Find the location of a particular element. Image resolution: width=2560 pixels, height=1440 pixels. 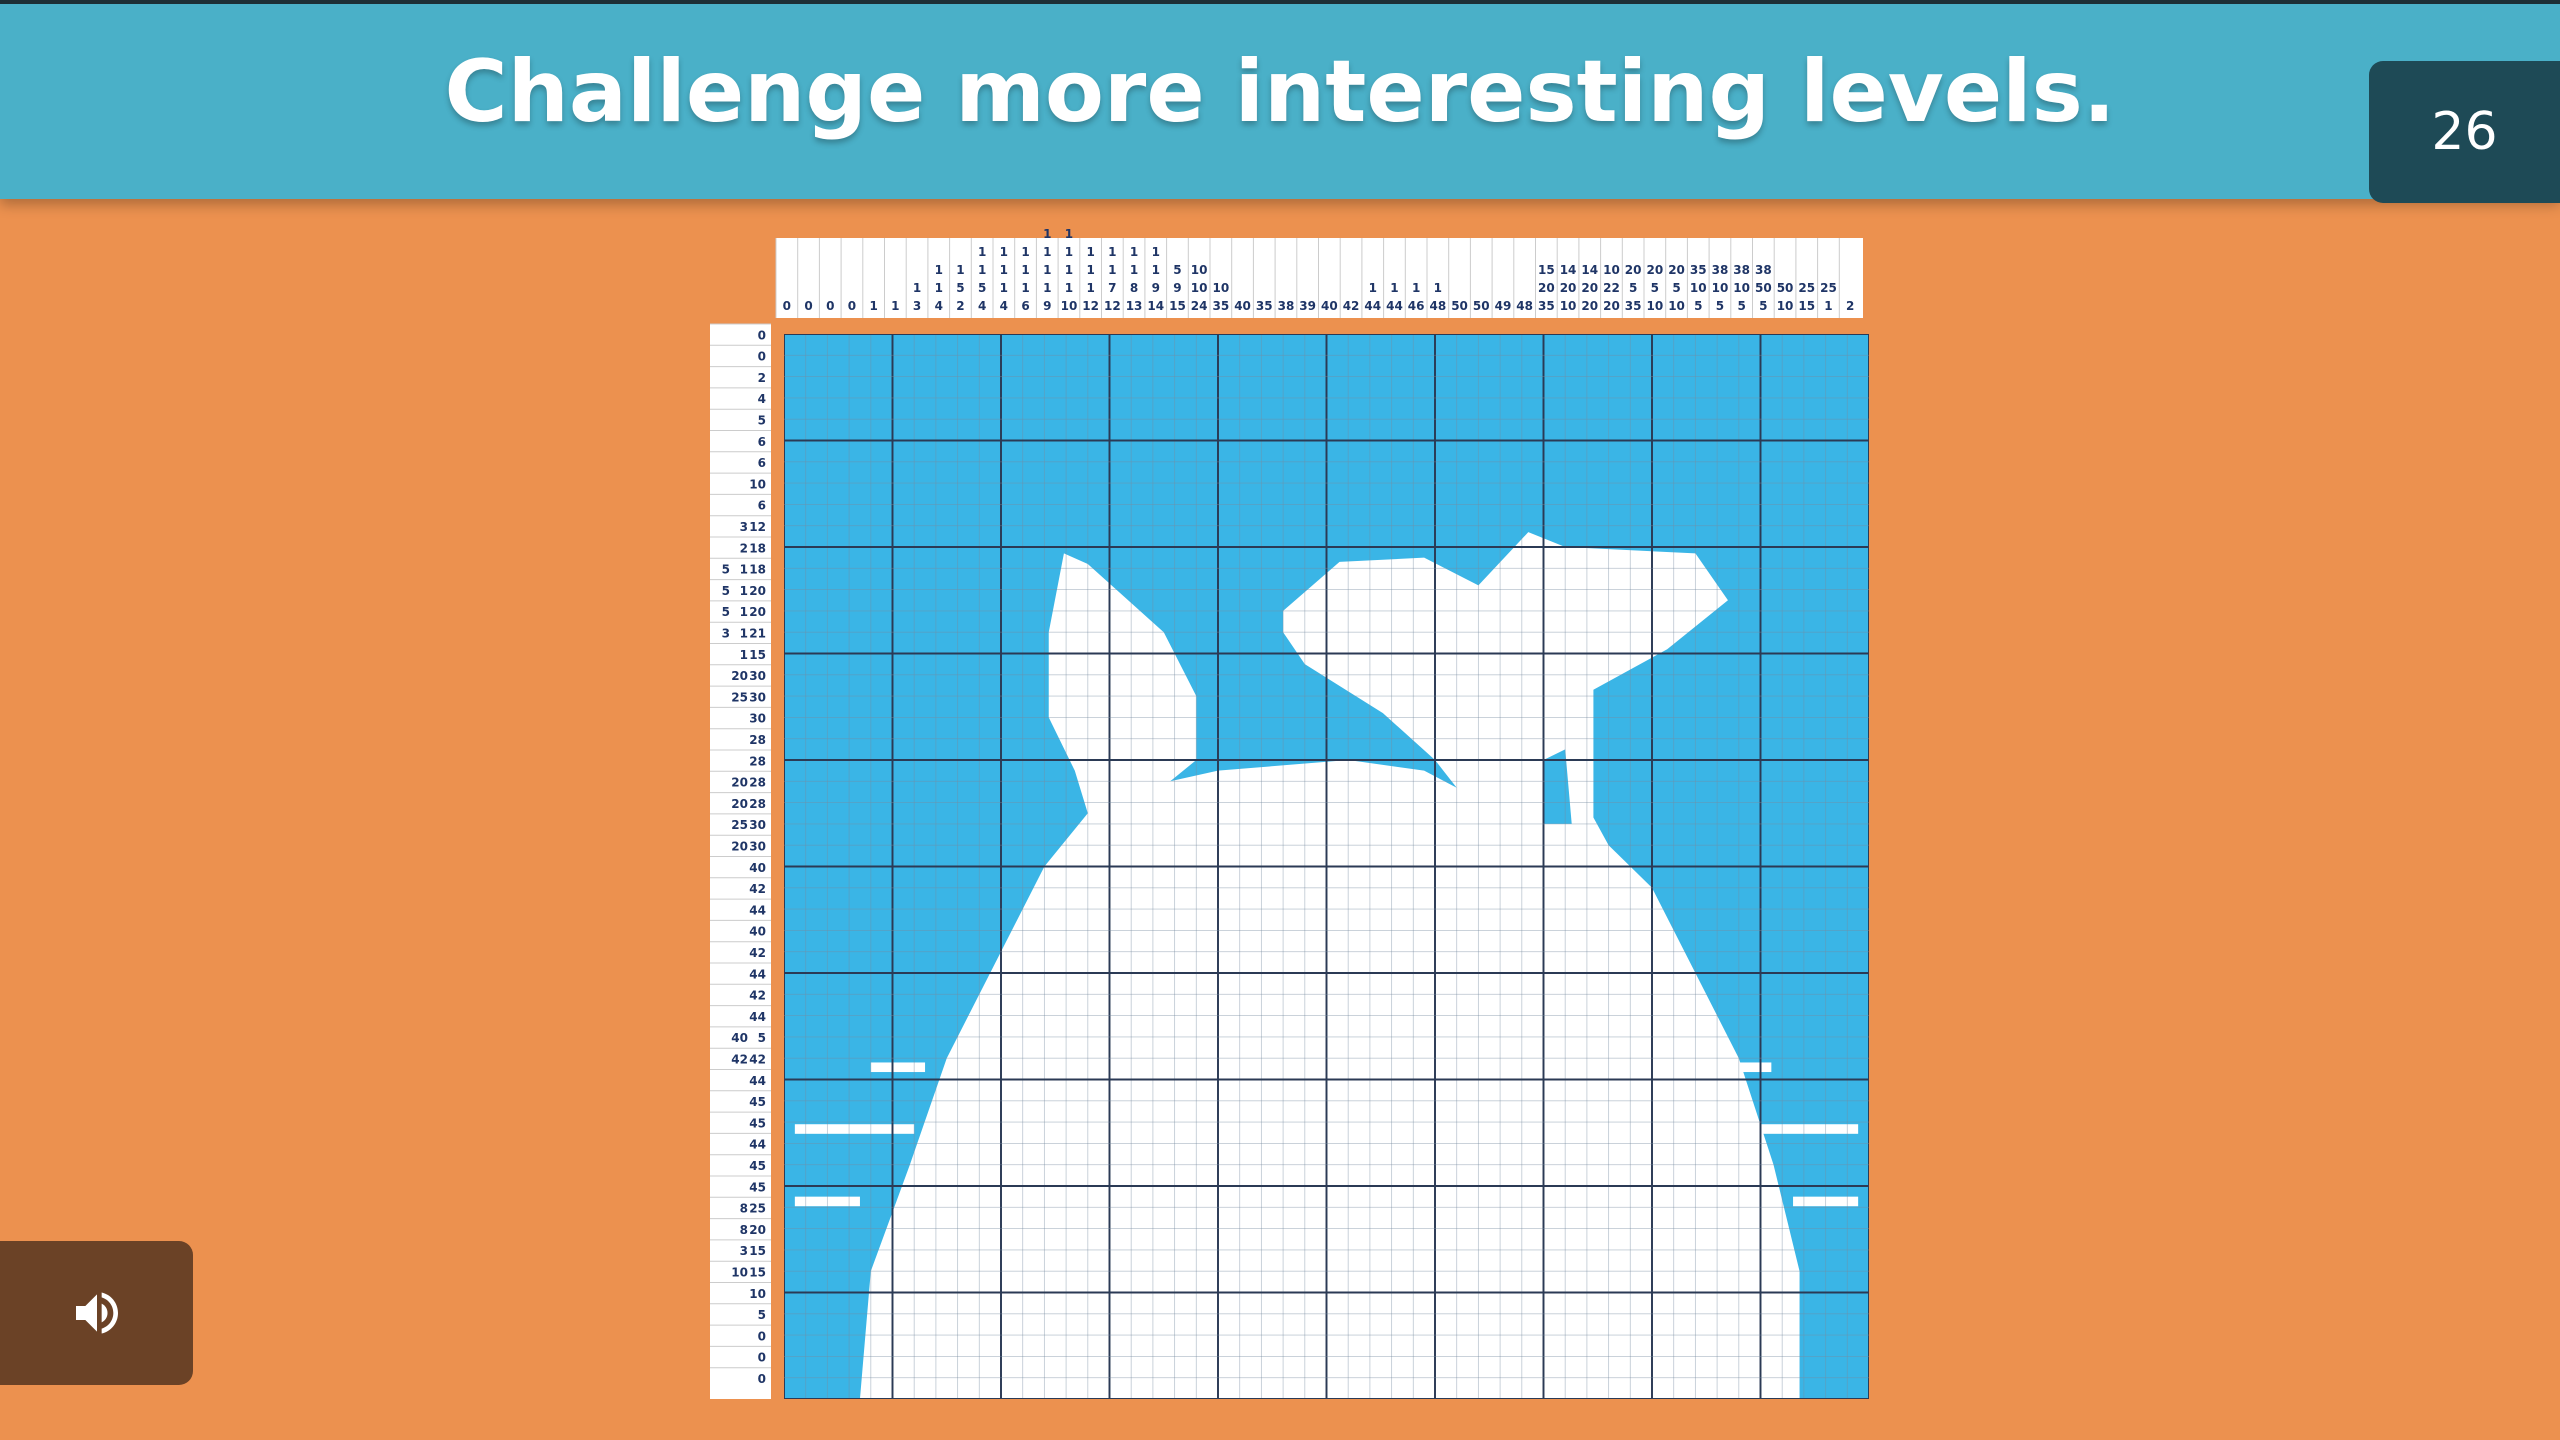

column-clue: 24 is located at coordinates (1199, 306).